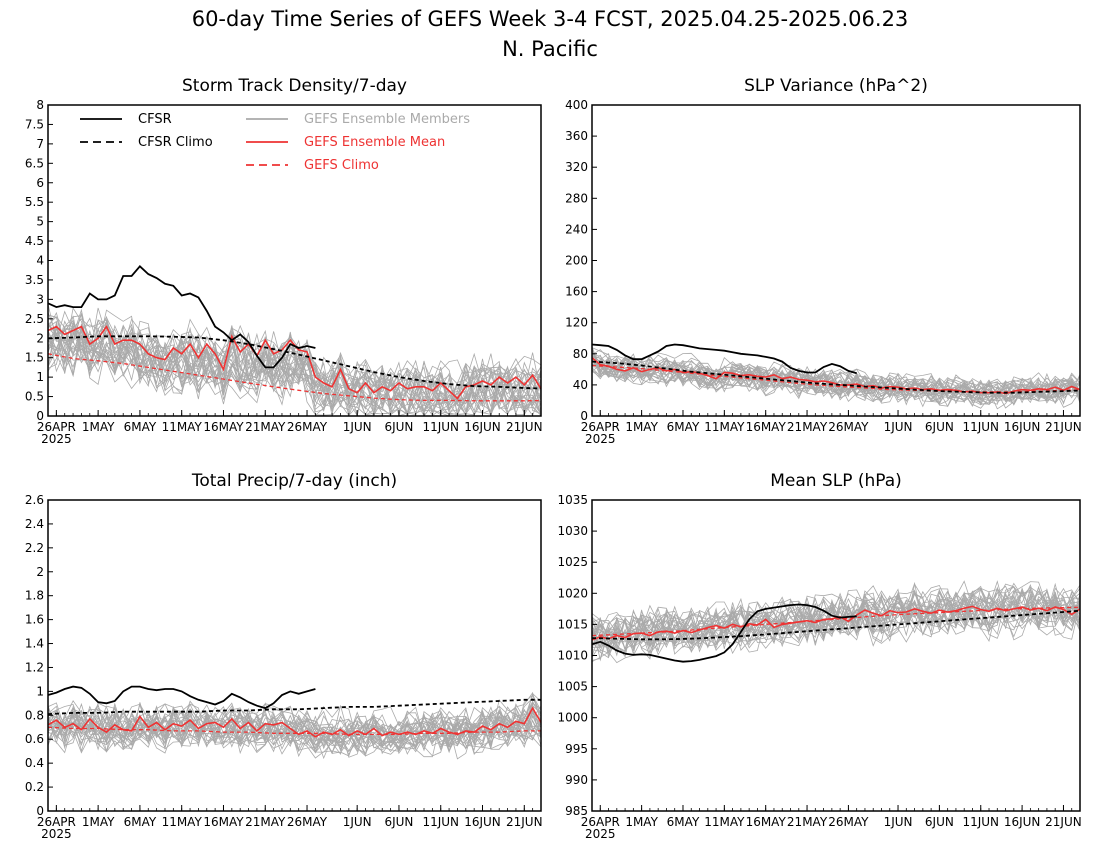 The height and width of the screenshot is (850, 1100). Describe the element at coordinates (572, 562) in the screenshot. I see `y-tick-label: 1025` at that location.